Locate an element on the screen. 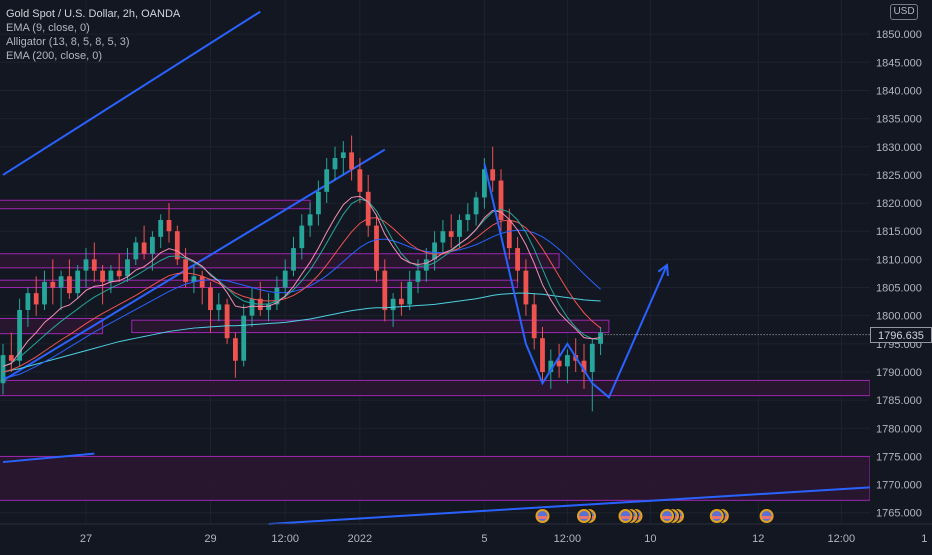  y-axis-tick-label: 1775.000 is located at coordinates (899, 457).